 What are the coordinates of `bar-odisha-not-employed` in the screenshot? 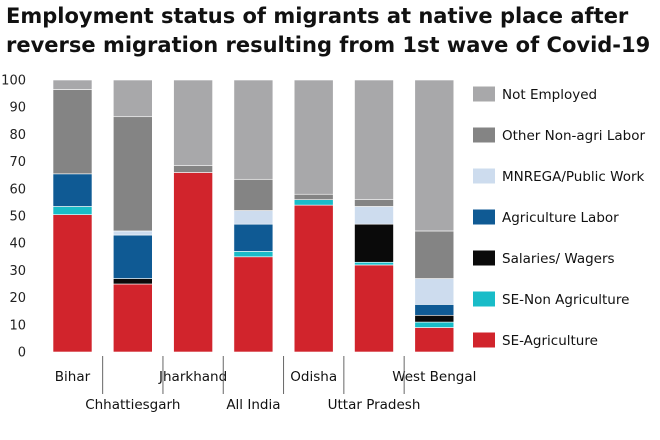 It's located at (313, 137).